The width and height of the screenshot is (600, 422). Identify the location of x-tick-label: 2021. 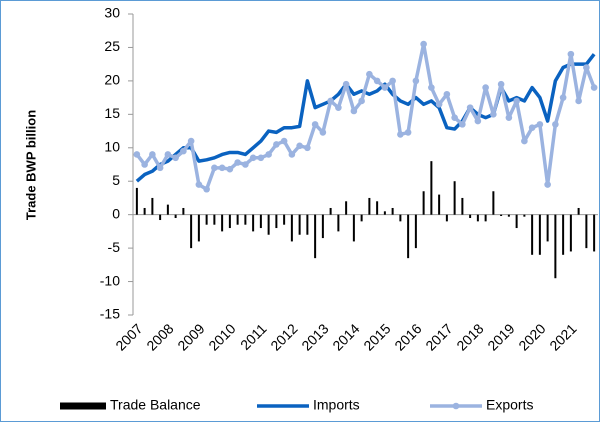
(562, 336).